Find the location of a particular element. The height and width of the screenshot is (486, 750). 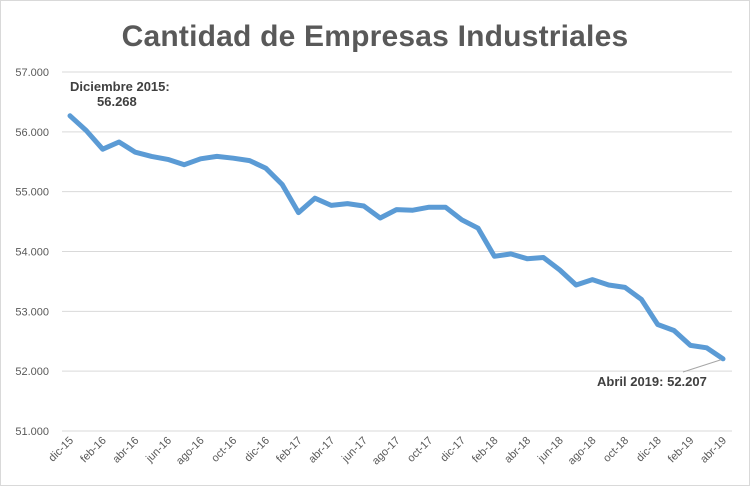

x-tick-label: dic-18 is located at coordinates (649, 450).